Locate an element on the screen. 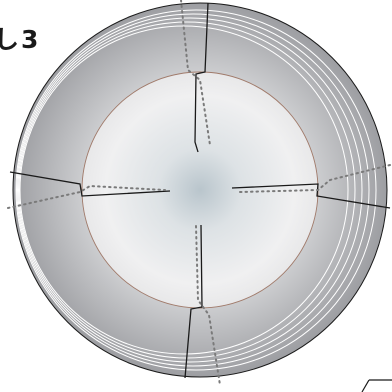 This screenshot has width=392, height=392. top-dotted-line is located at coordinates (195, 73).